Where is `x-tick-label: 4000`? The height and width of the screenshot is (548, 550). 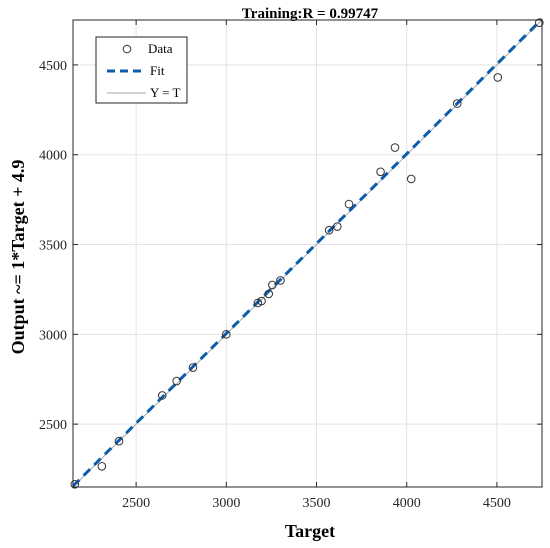
x-tick-label: 4000 is located at coordinates (407, 503).